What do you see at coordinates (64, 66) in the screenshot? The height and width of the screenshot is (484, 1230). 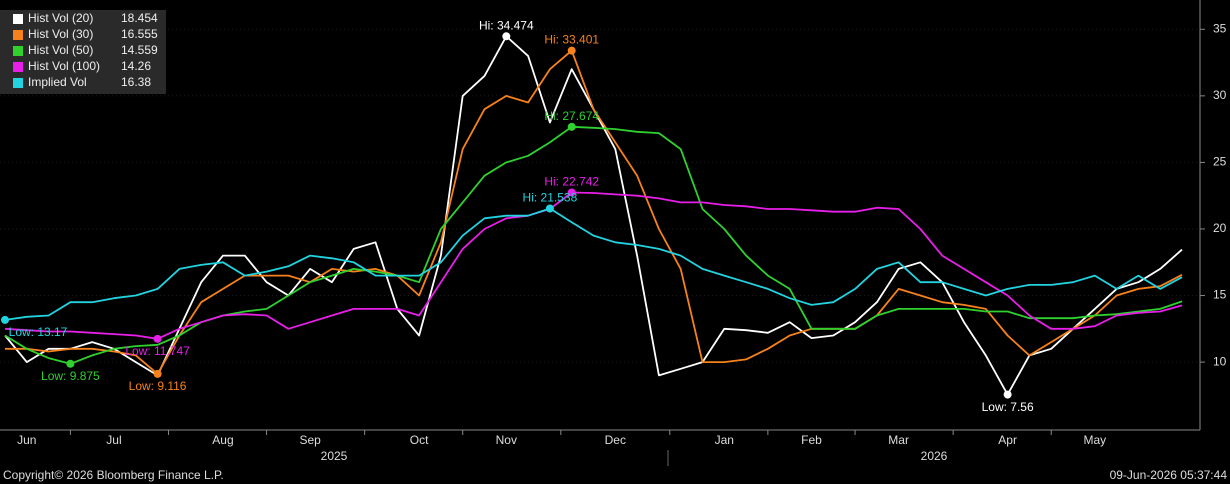 I see `legend-label: Hist Vol (100)` at bounding box center [64, 66].